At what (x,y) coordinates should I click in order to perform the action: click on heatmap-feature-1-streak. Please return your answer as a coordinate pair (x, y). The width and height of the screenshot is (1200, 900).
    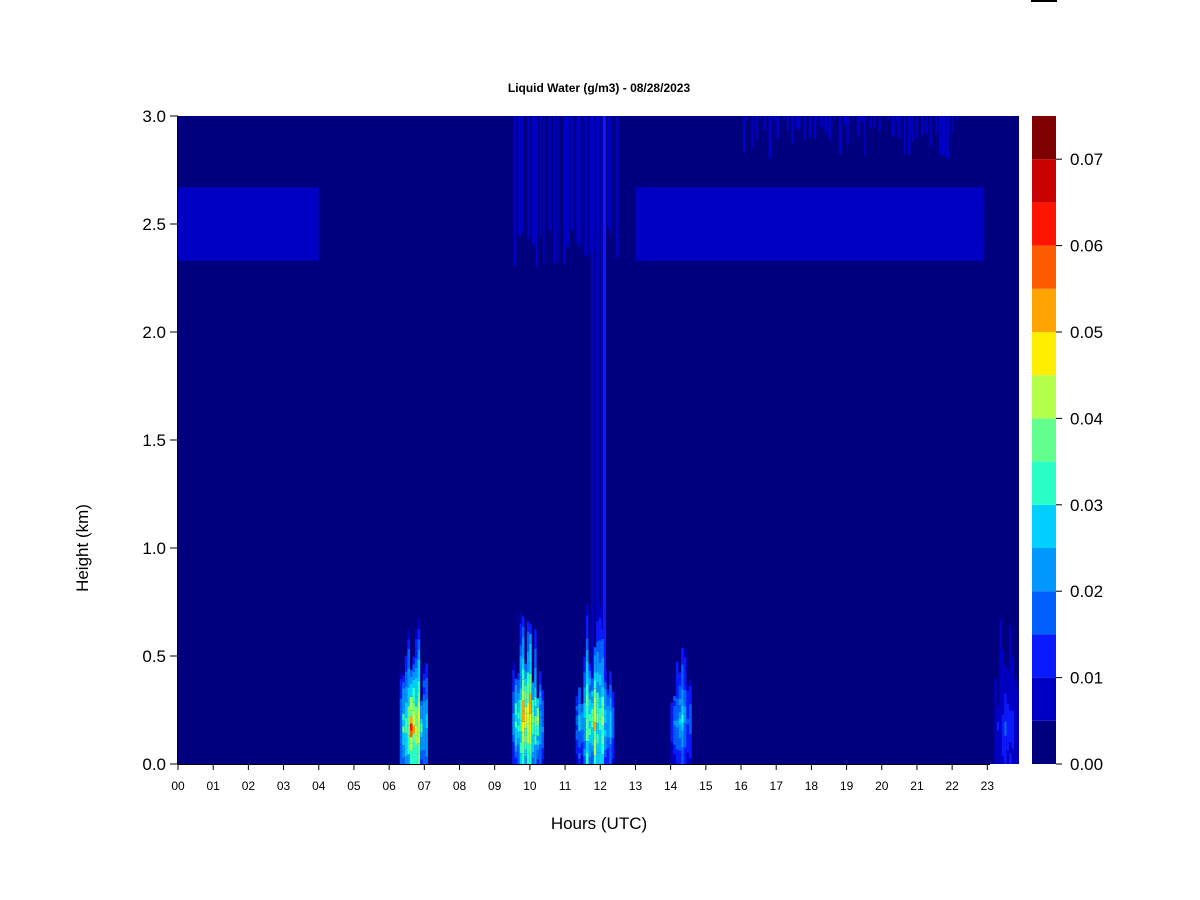
    Looking at the image, I should click on (241, 225).